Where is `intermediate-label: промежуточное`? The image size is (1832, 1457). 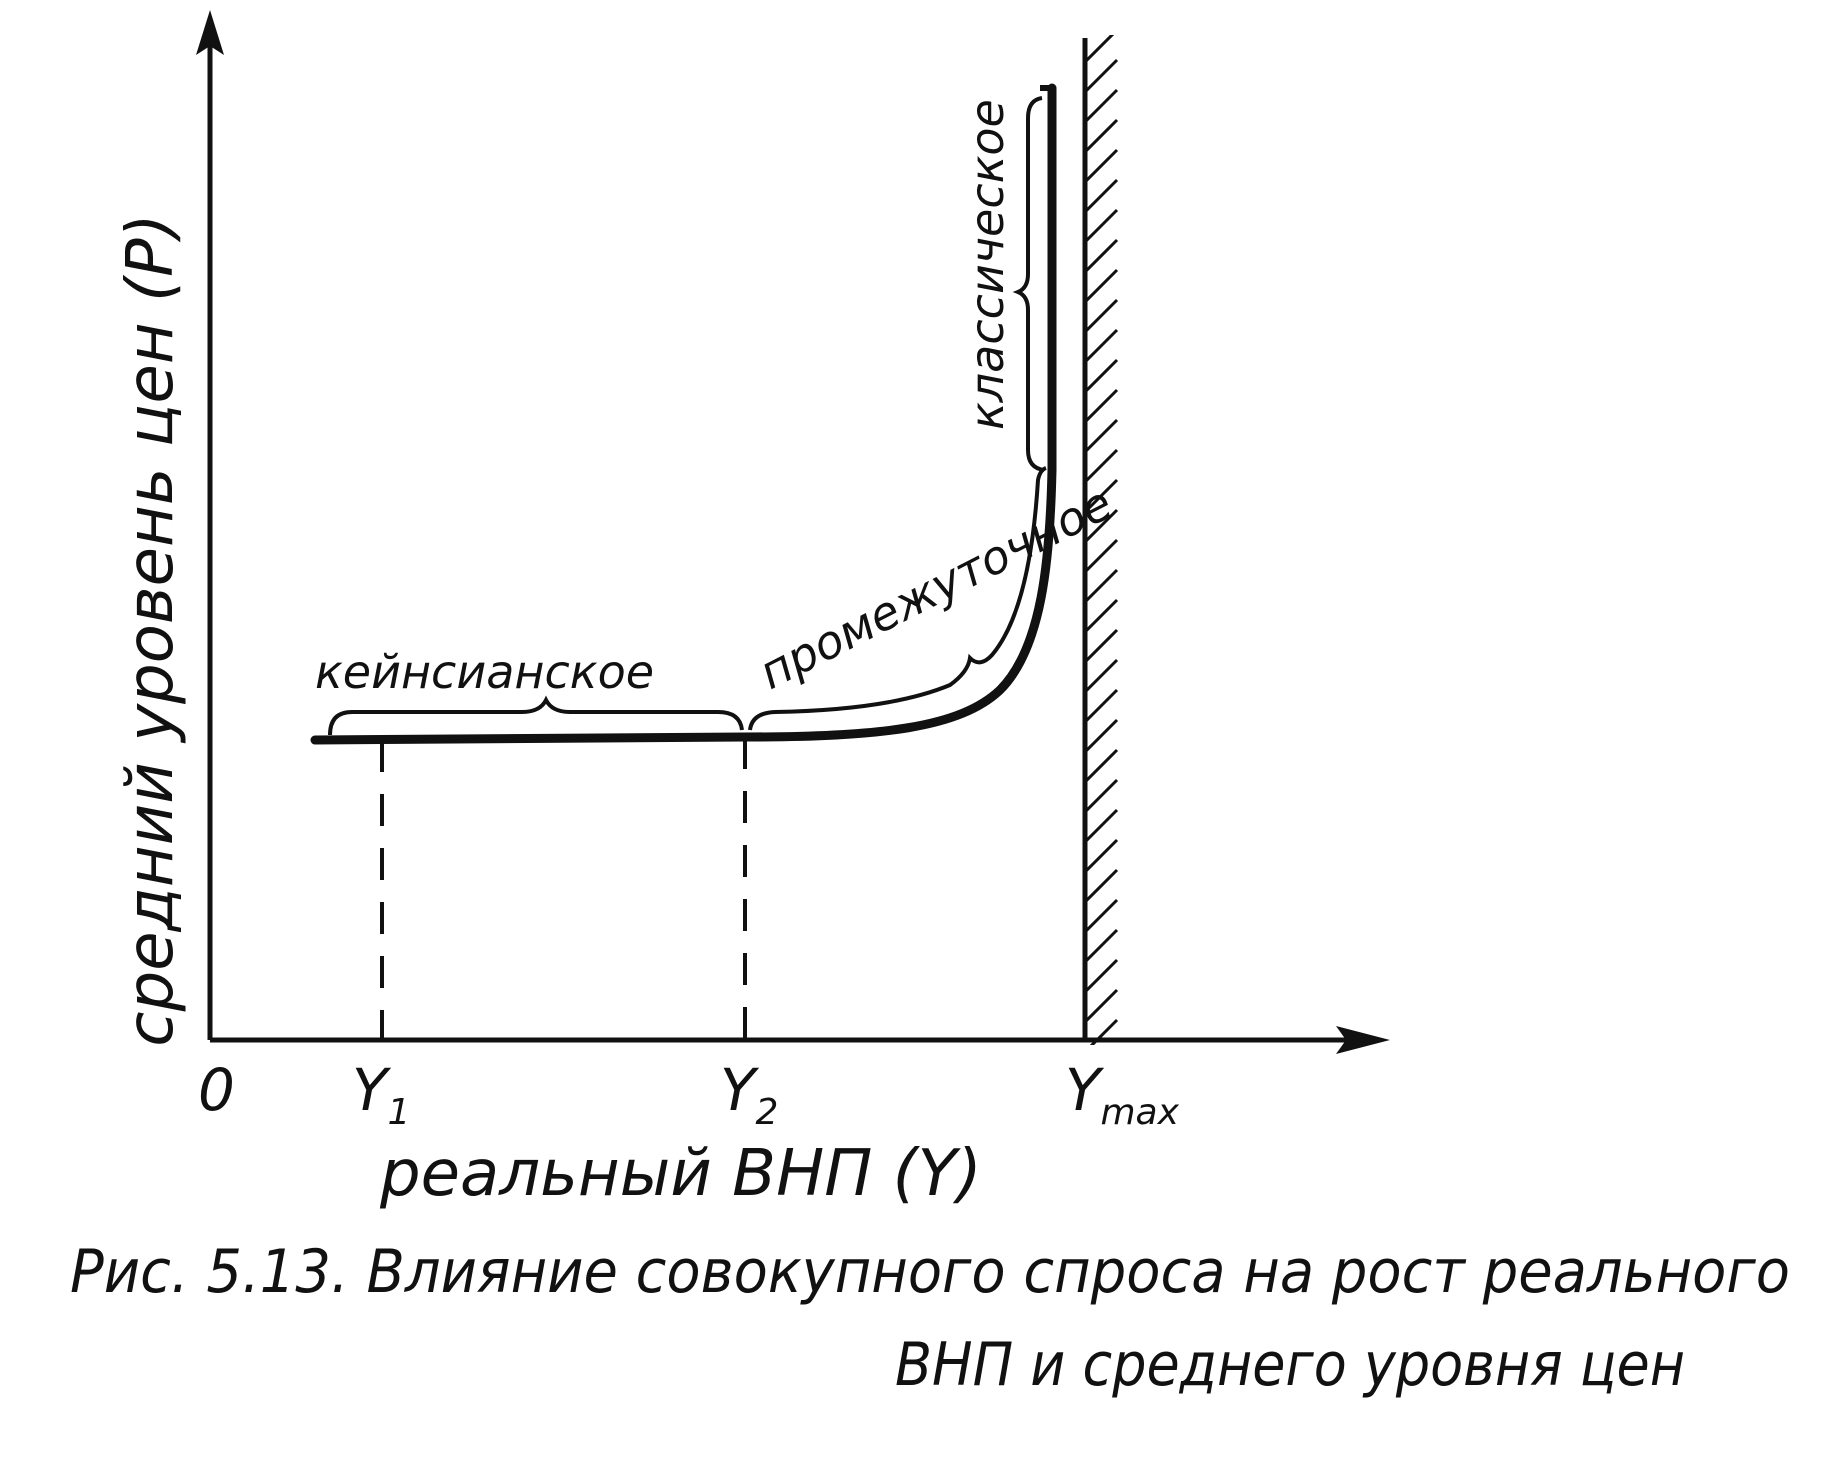
intermediate-label: промежуточное is located at coordinates (935, 588).